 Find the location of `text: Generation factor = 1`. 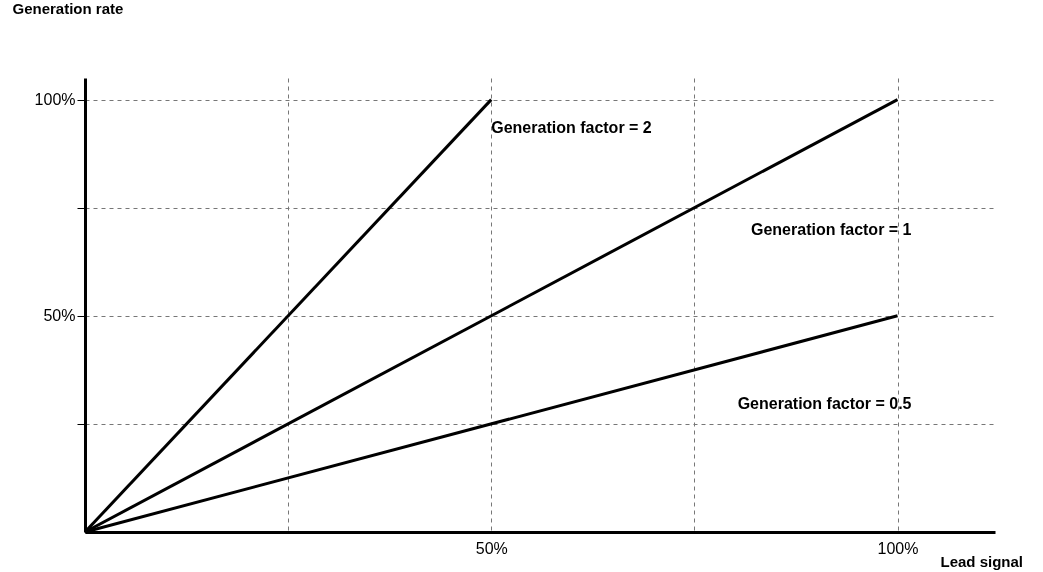

text: Generation factor = 1 is located at coordinates (831, 229).